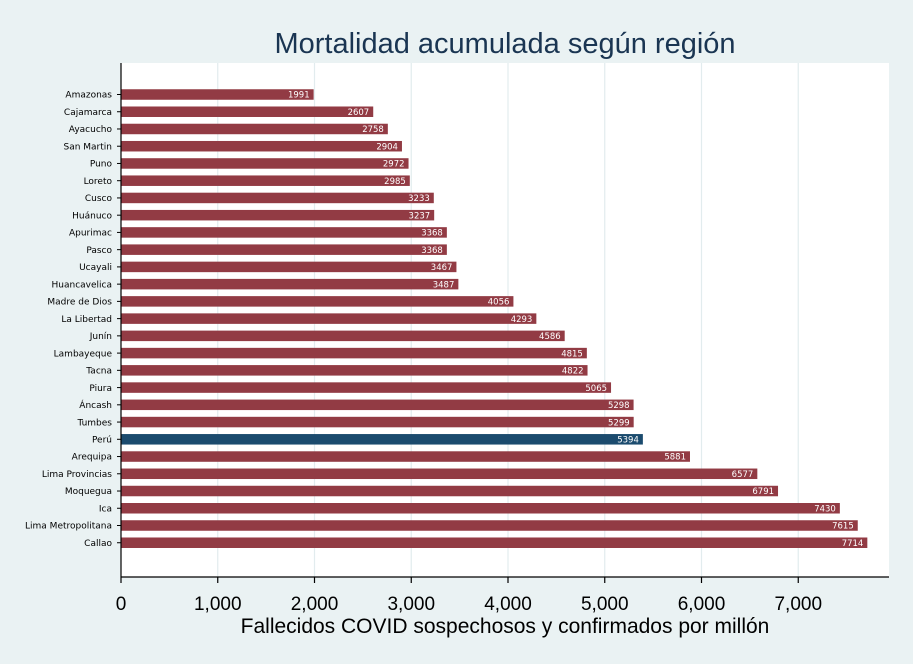  I want to click on data-label: 5394, so click(628, 441).